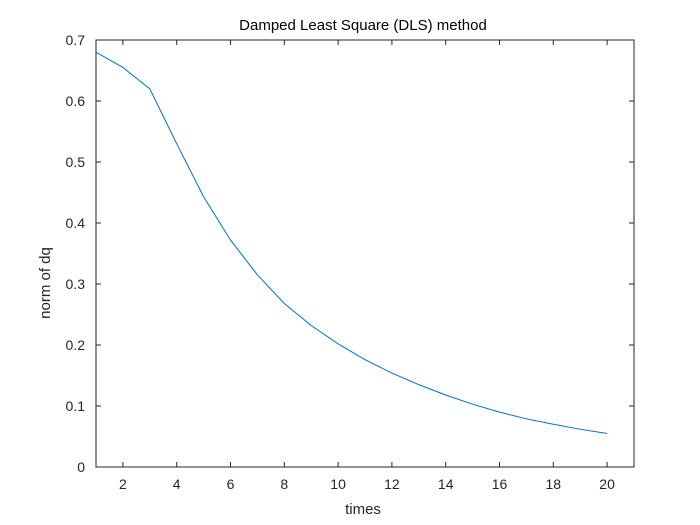  What do you see at coordinates (45, 283) in the screenshot?
I see `y-axis-label: norm of dq` at bounding box center [45, 283].